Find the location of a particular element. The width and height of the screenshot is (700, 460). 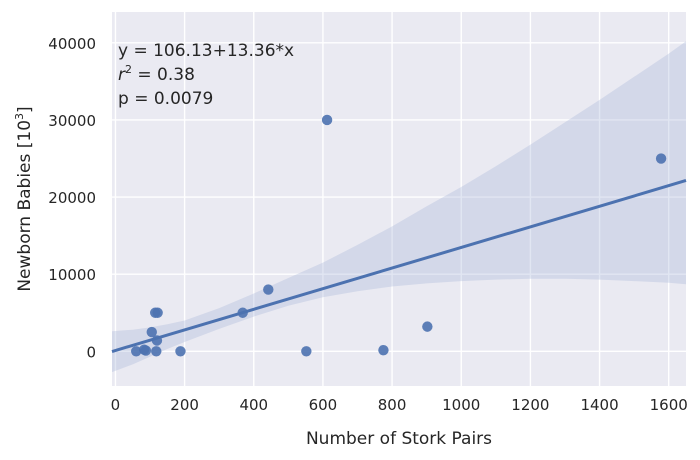

y-tick-label: 0 is located at coordinates (91, 352).